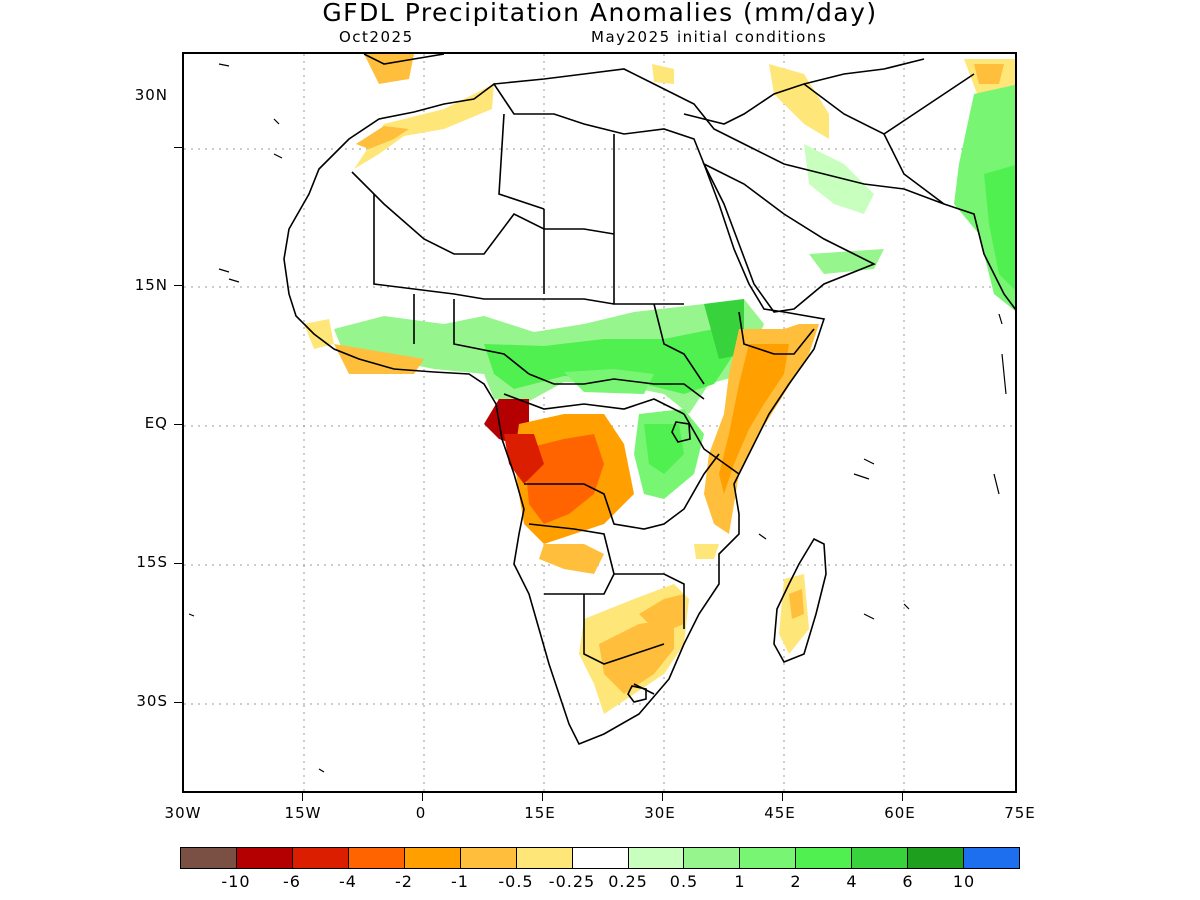  Describe the element at coordinates (900, 813) in the screenshot. I see `lon-label-60e: 60E` at that location.